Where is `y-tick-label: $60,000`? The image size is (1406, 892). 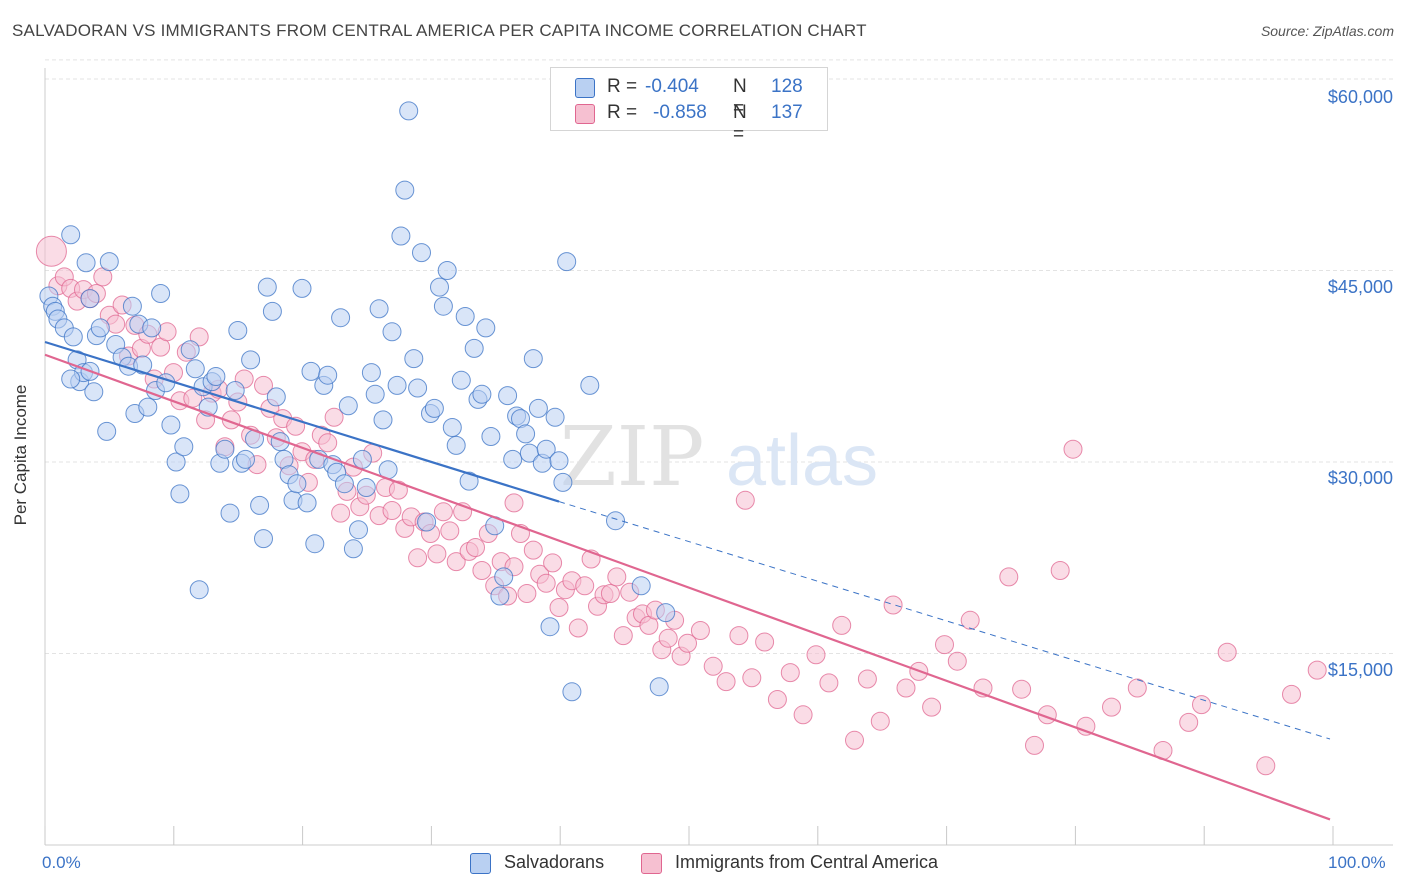 y-tick-label: $60,000 is located at coordinates (1360, 97).